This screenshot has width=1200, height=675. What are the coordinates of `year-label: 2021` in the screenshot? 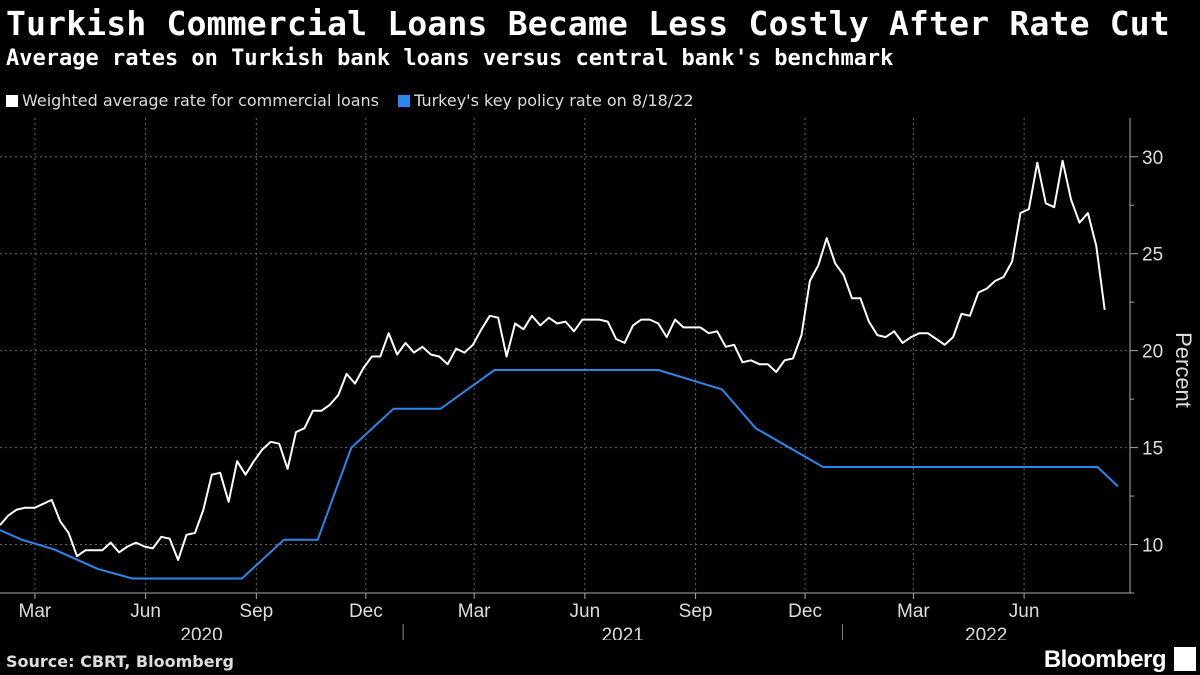 It's located at (623, 632).